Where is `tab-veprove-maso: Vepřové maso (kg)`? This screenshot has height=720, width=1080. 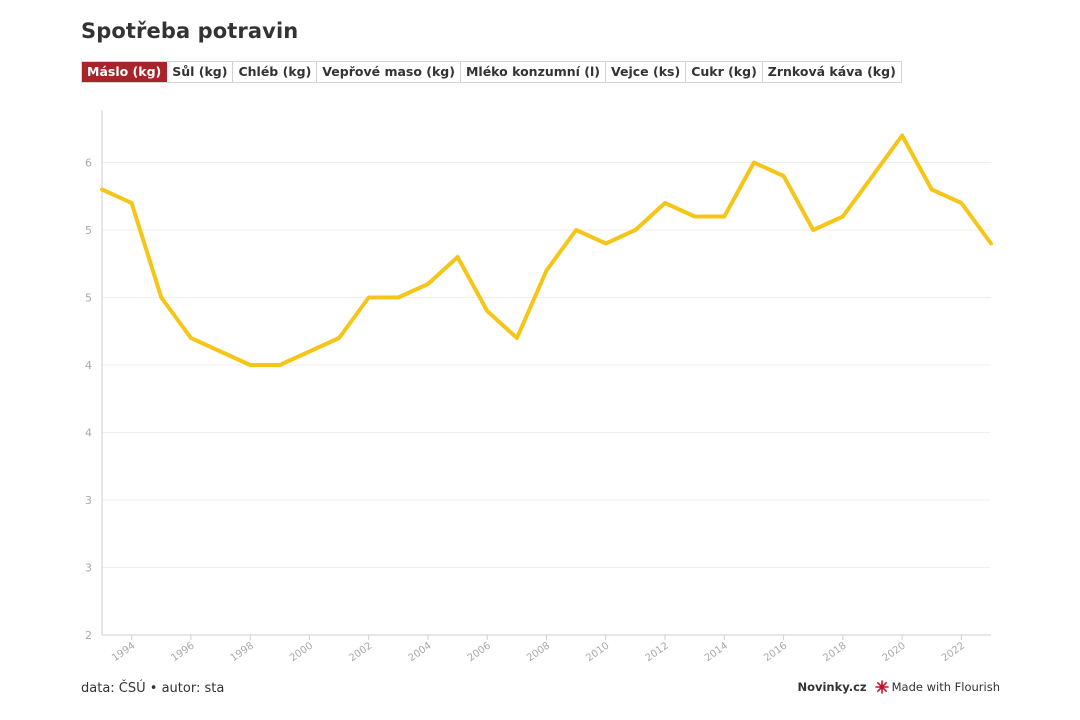
tab-veprove-maso: Vepřové maso (kg) is located at coordinates (389, 72).